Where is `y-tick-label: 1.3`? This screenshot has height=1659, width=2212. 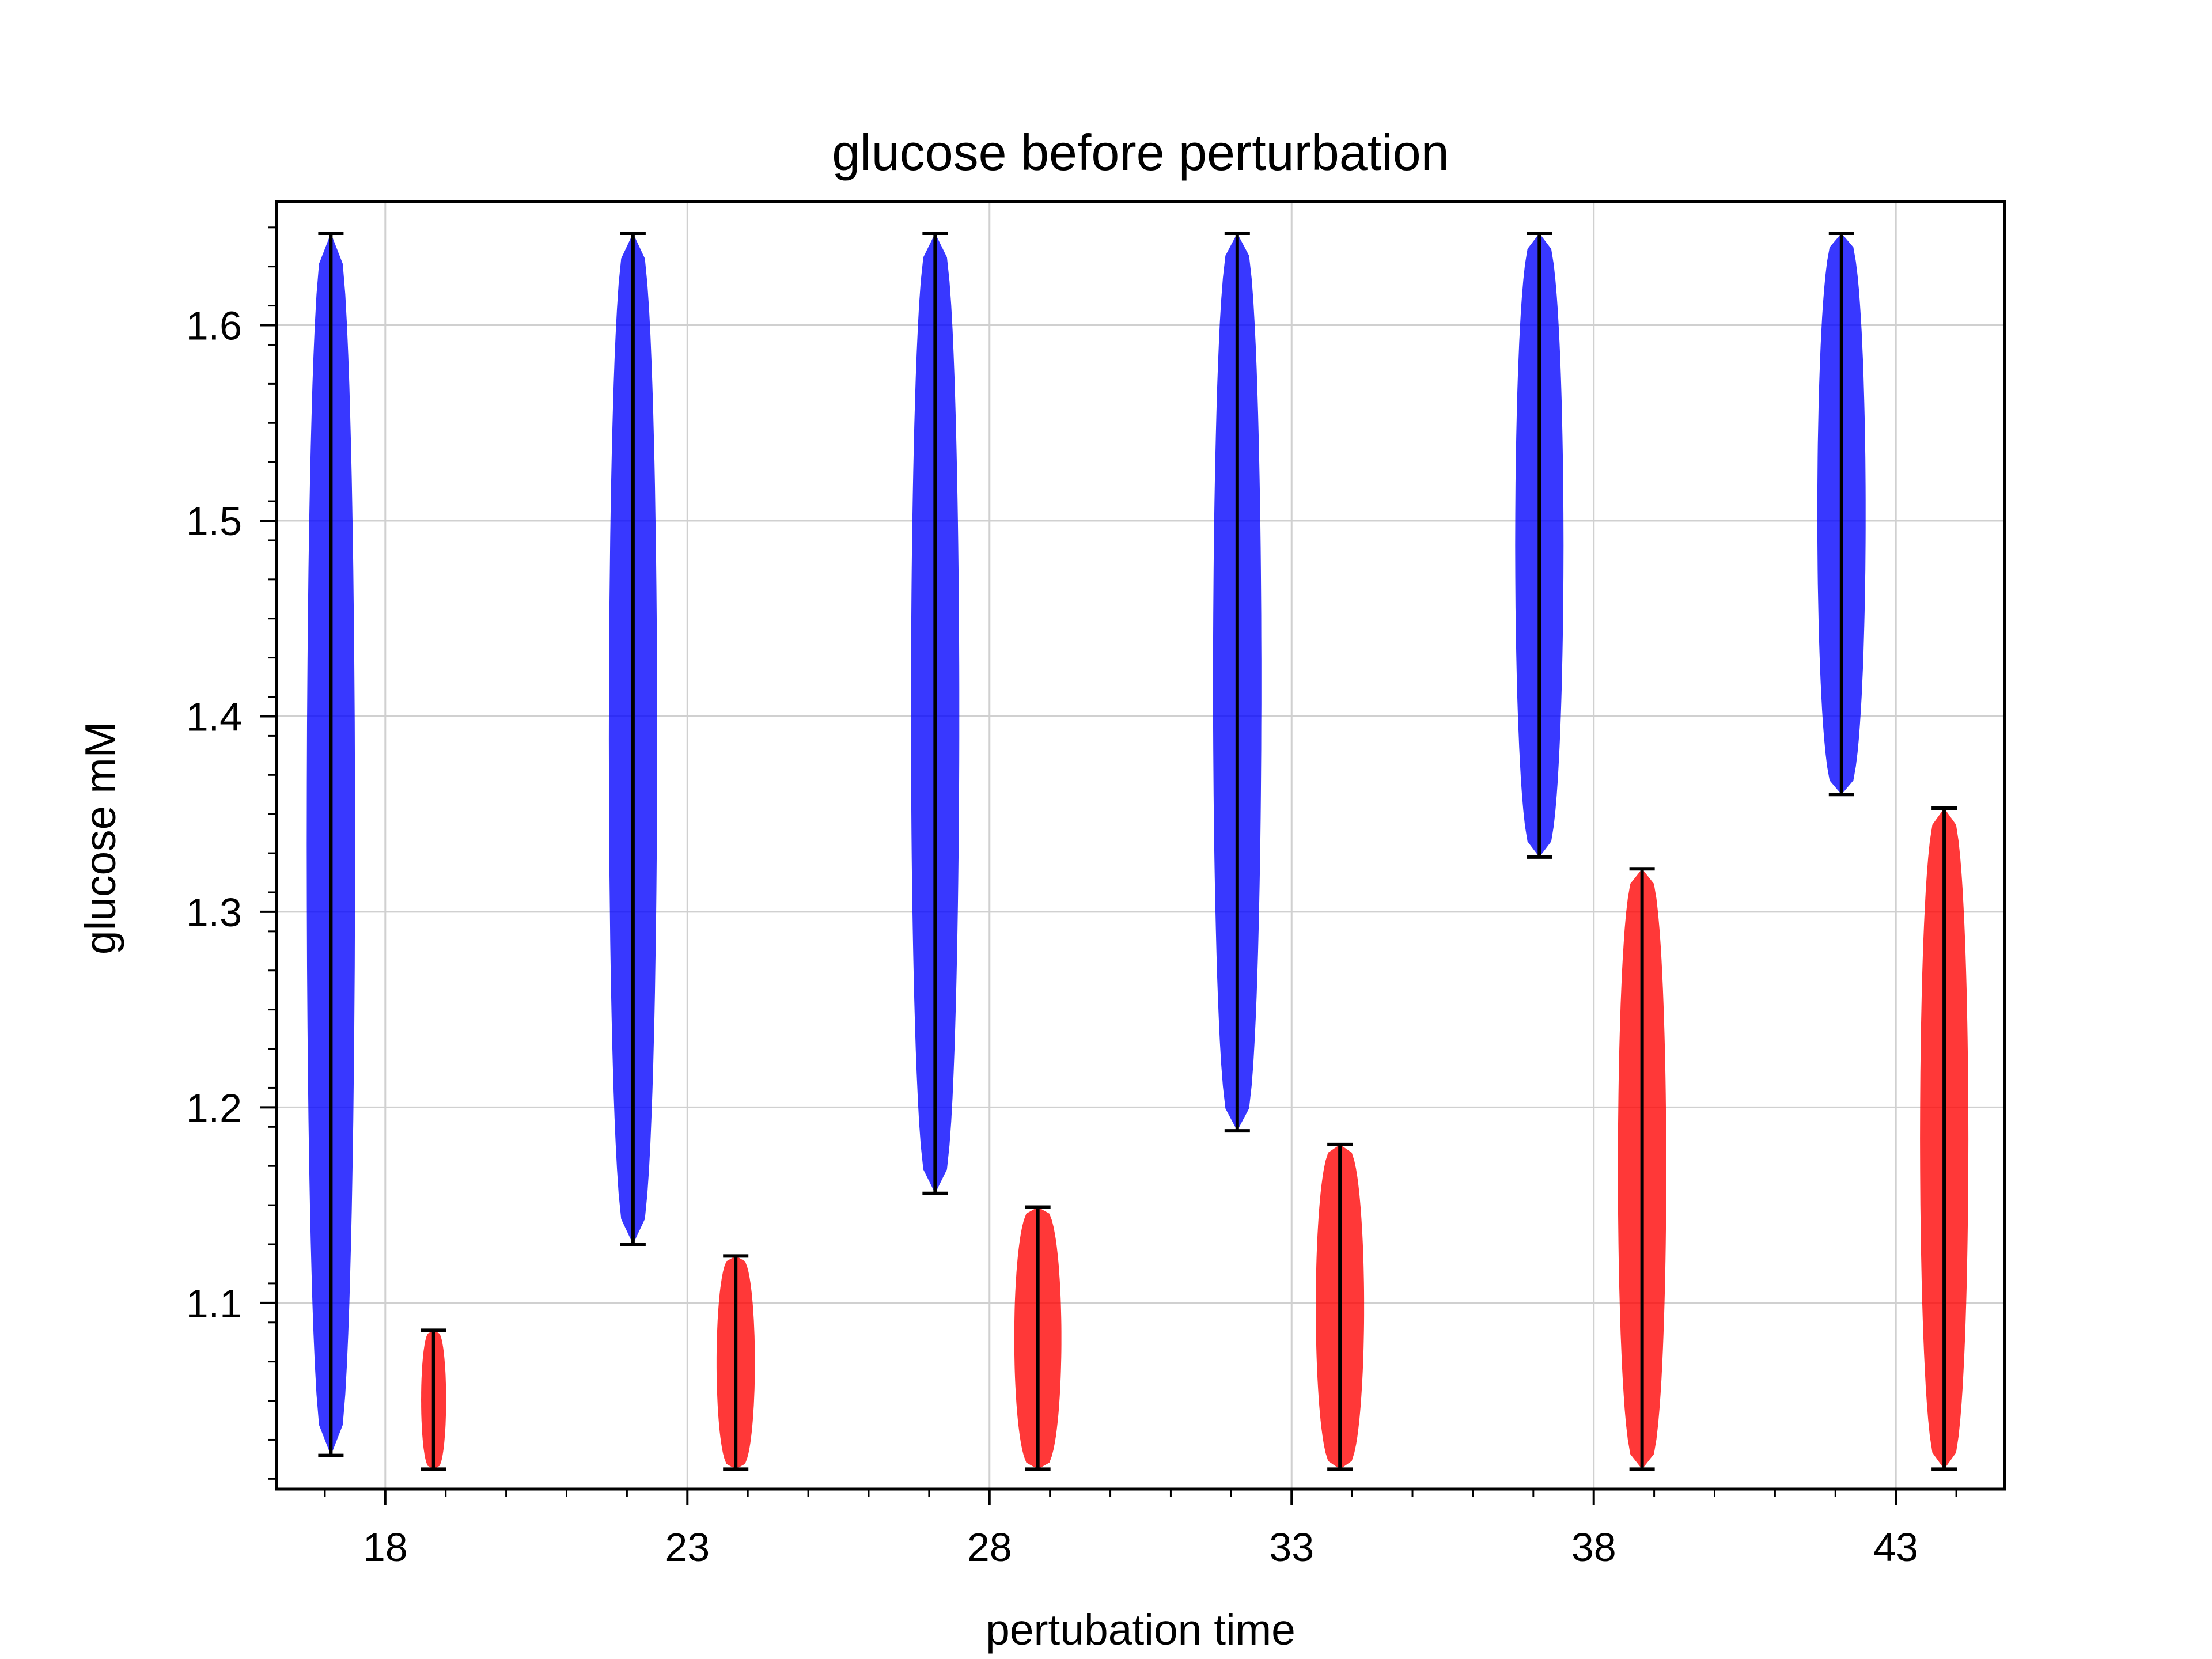 y-tick-label: 1.3 is located at coordinates (214, 912).